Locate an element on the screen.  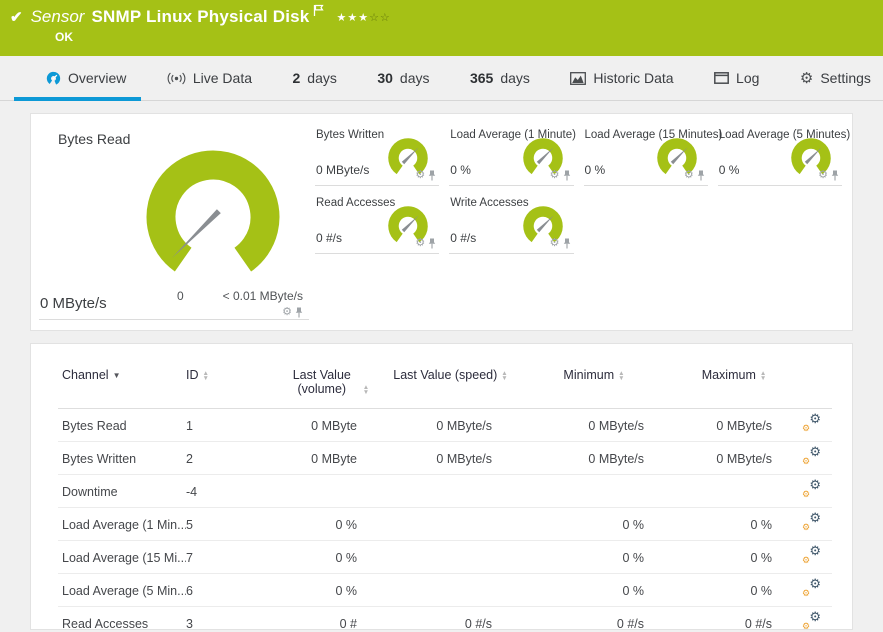
tab-log: Log is located at coordinates (736, 78).